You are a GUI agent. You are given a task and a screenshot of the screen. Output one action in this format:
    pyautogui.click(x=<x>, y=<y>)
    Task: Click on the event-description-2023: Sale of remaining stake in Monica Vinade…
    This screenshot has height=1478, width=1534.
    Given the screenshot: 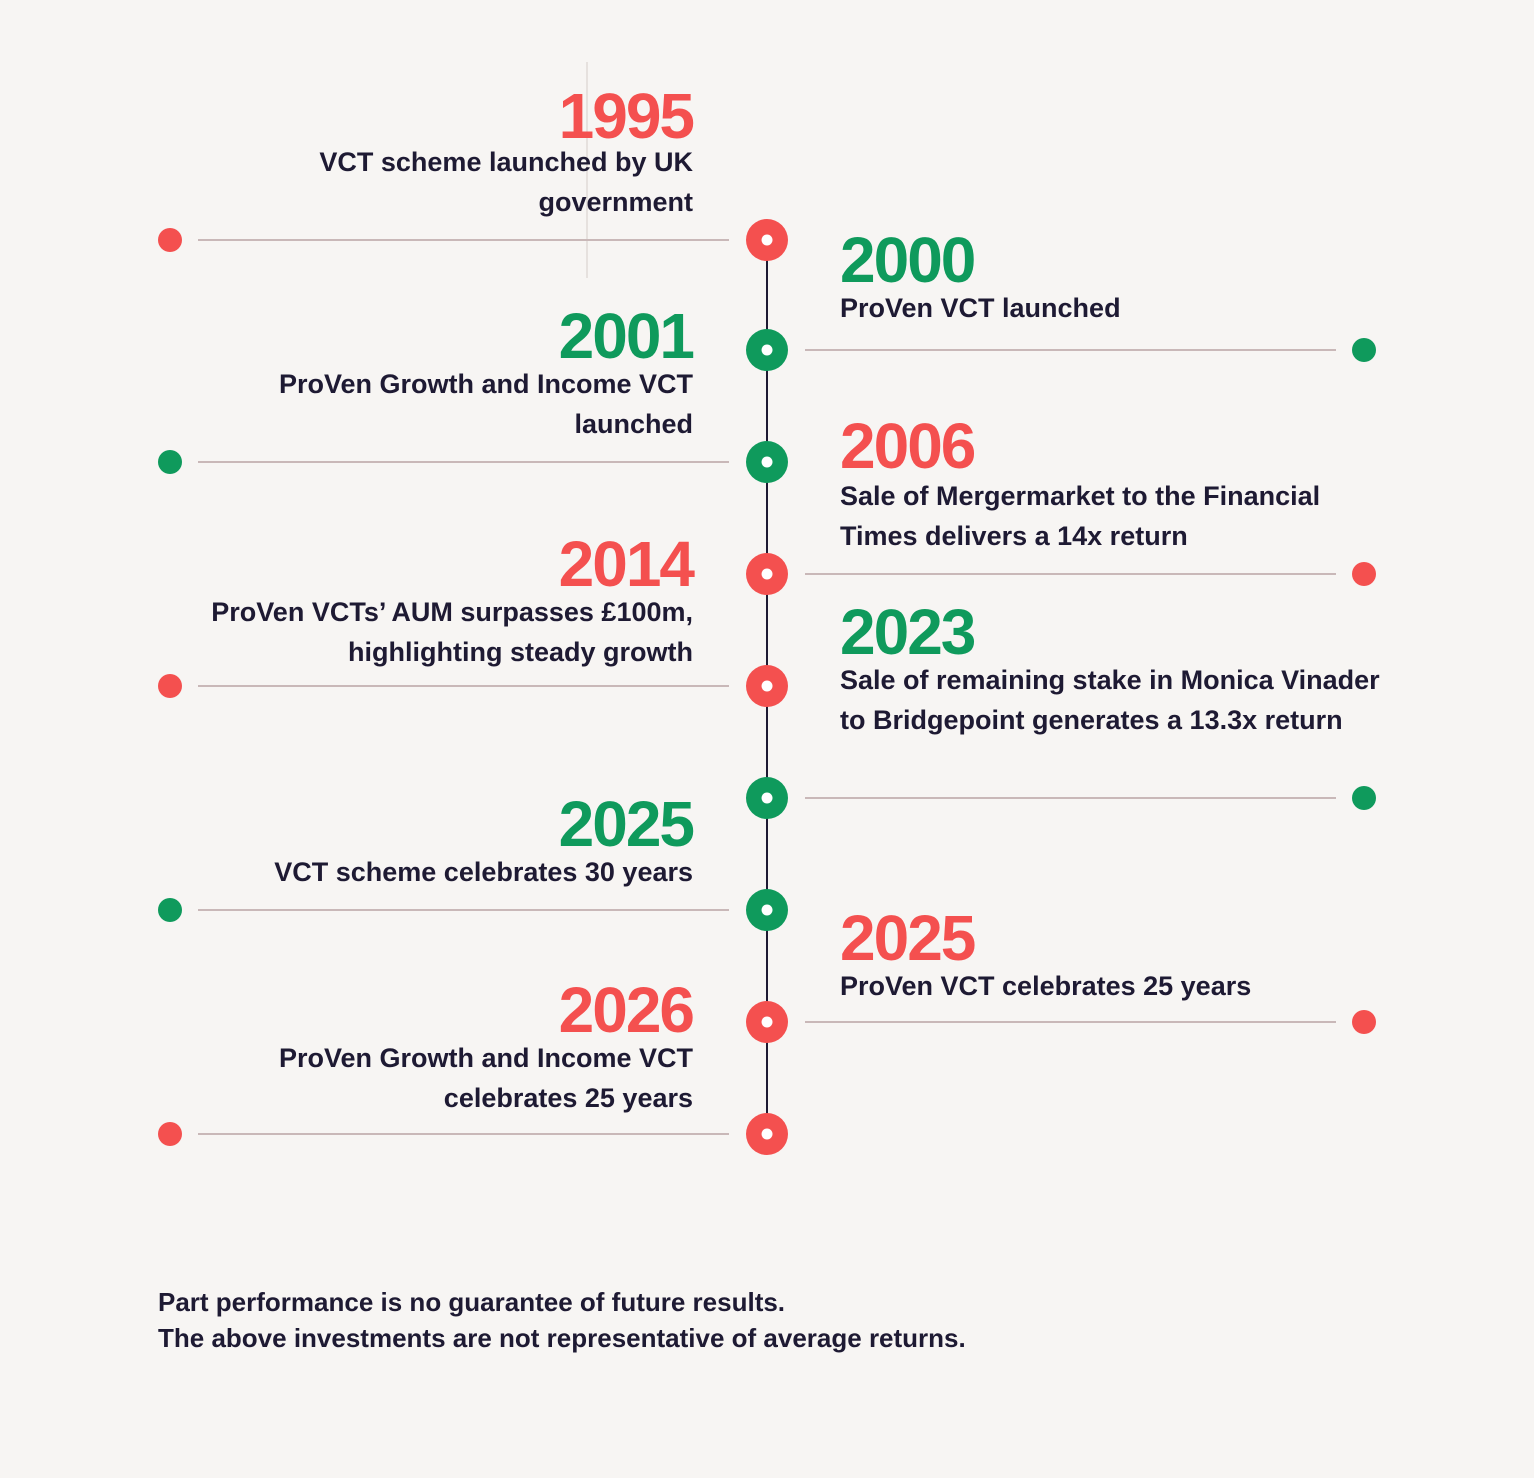 What is the action you would take?
    pyautogui.click(x=1110, y=700)
    